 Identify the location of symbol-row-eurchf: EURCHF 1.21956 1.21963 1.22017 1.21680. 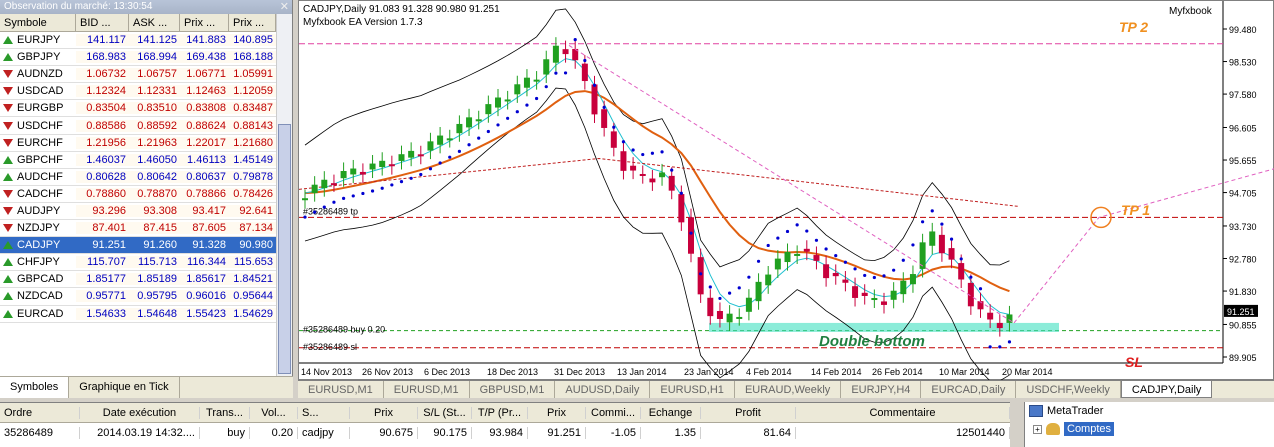
(146, 143).